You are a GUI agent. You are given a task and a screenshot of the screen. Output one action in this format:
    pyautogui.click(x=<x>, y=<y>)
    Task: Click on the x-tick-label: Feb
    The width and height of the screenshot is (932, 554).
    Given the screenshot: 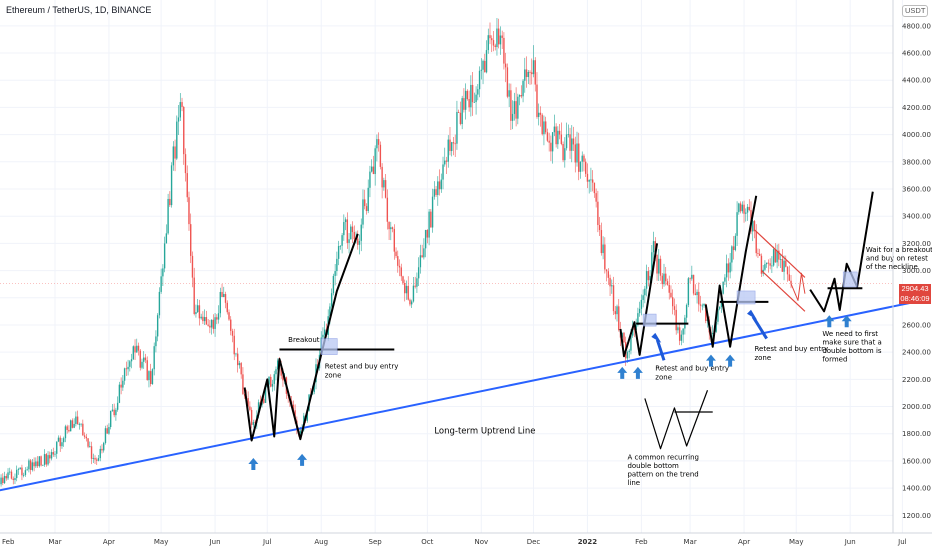 What is the action you would take?
    pyautogui.click(x=641, y=542)
    